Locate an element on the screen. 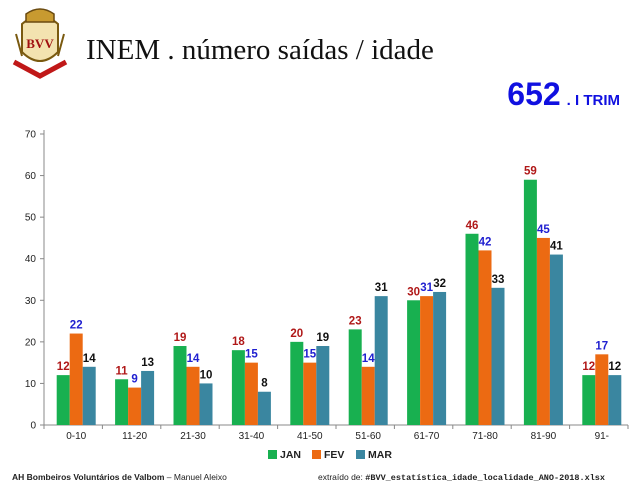  data-label-mar: 33 is located at coordinates (498, 280).